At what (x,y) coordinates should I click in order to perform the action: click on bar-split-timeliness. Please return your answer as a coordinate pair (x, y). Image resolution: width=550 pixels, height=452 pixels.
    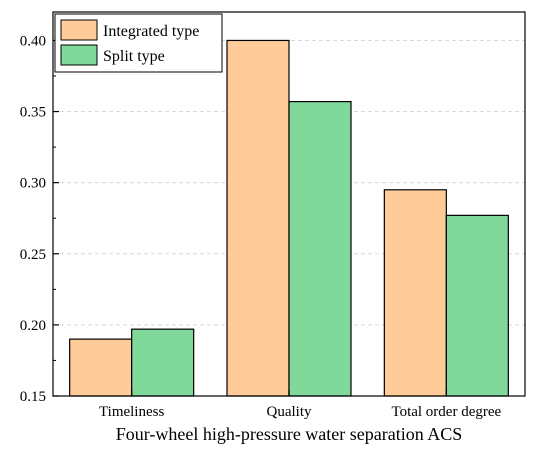
    Looking at the image, I should click on (163, 362).